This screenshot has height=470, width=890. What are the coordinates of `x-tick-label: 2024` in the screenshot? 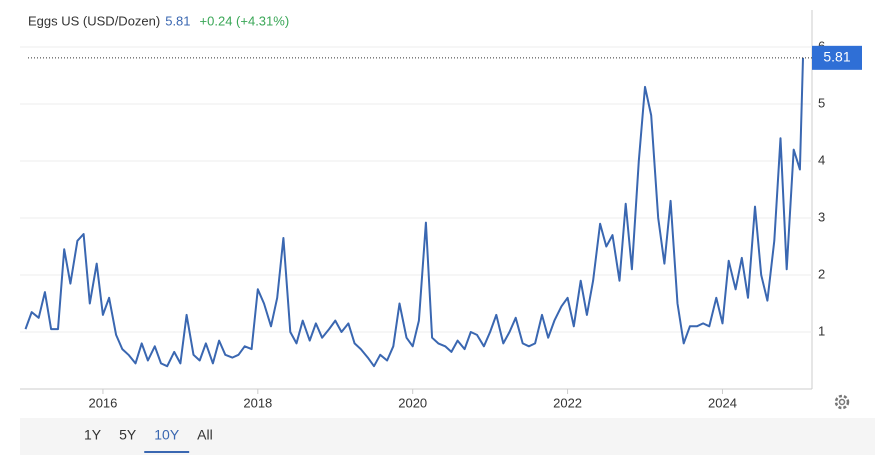 It's located at (722, 402).